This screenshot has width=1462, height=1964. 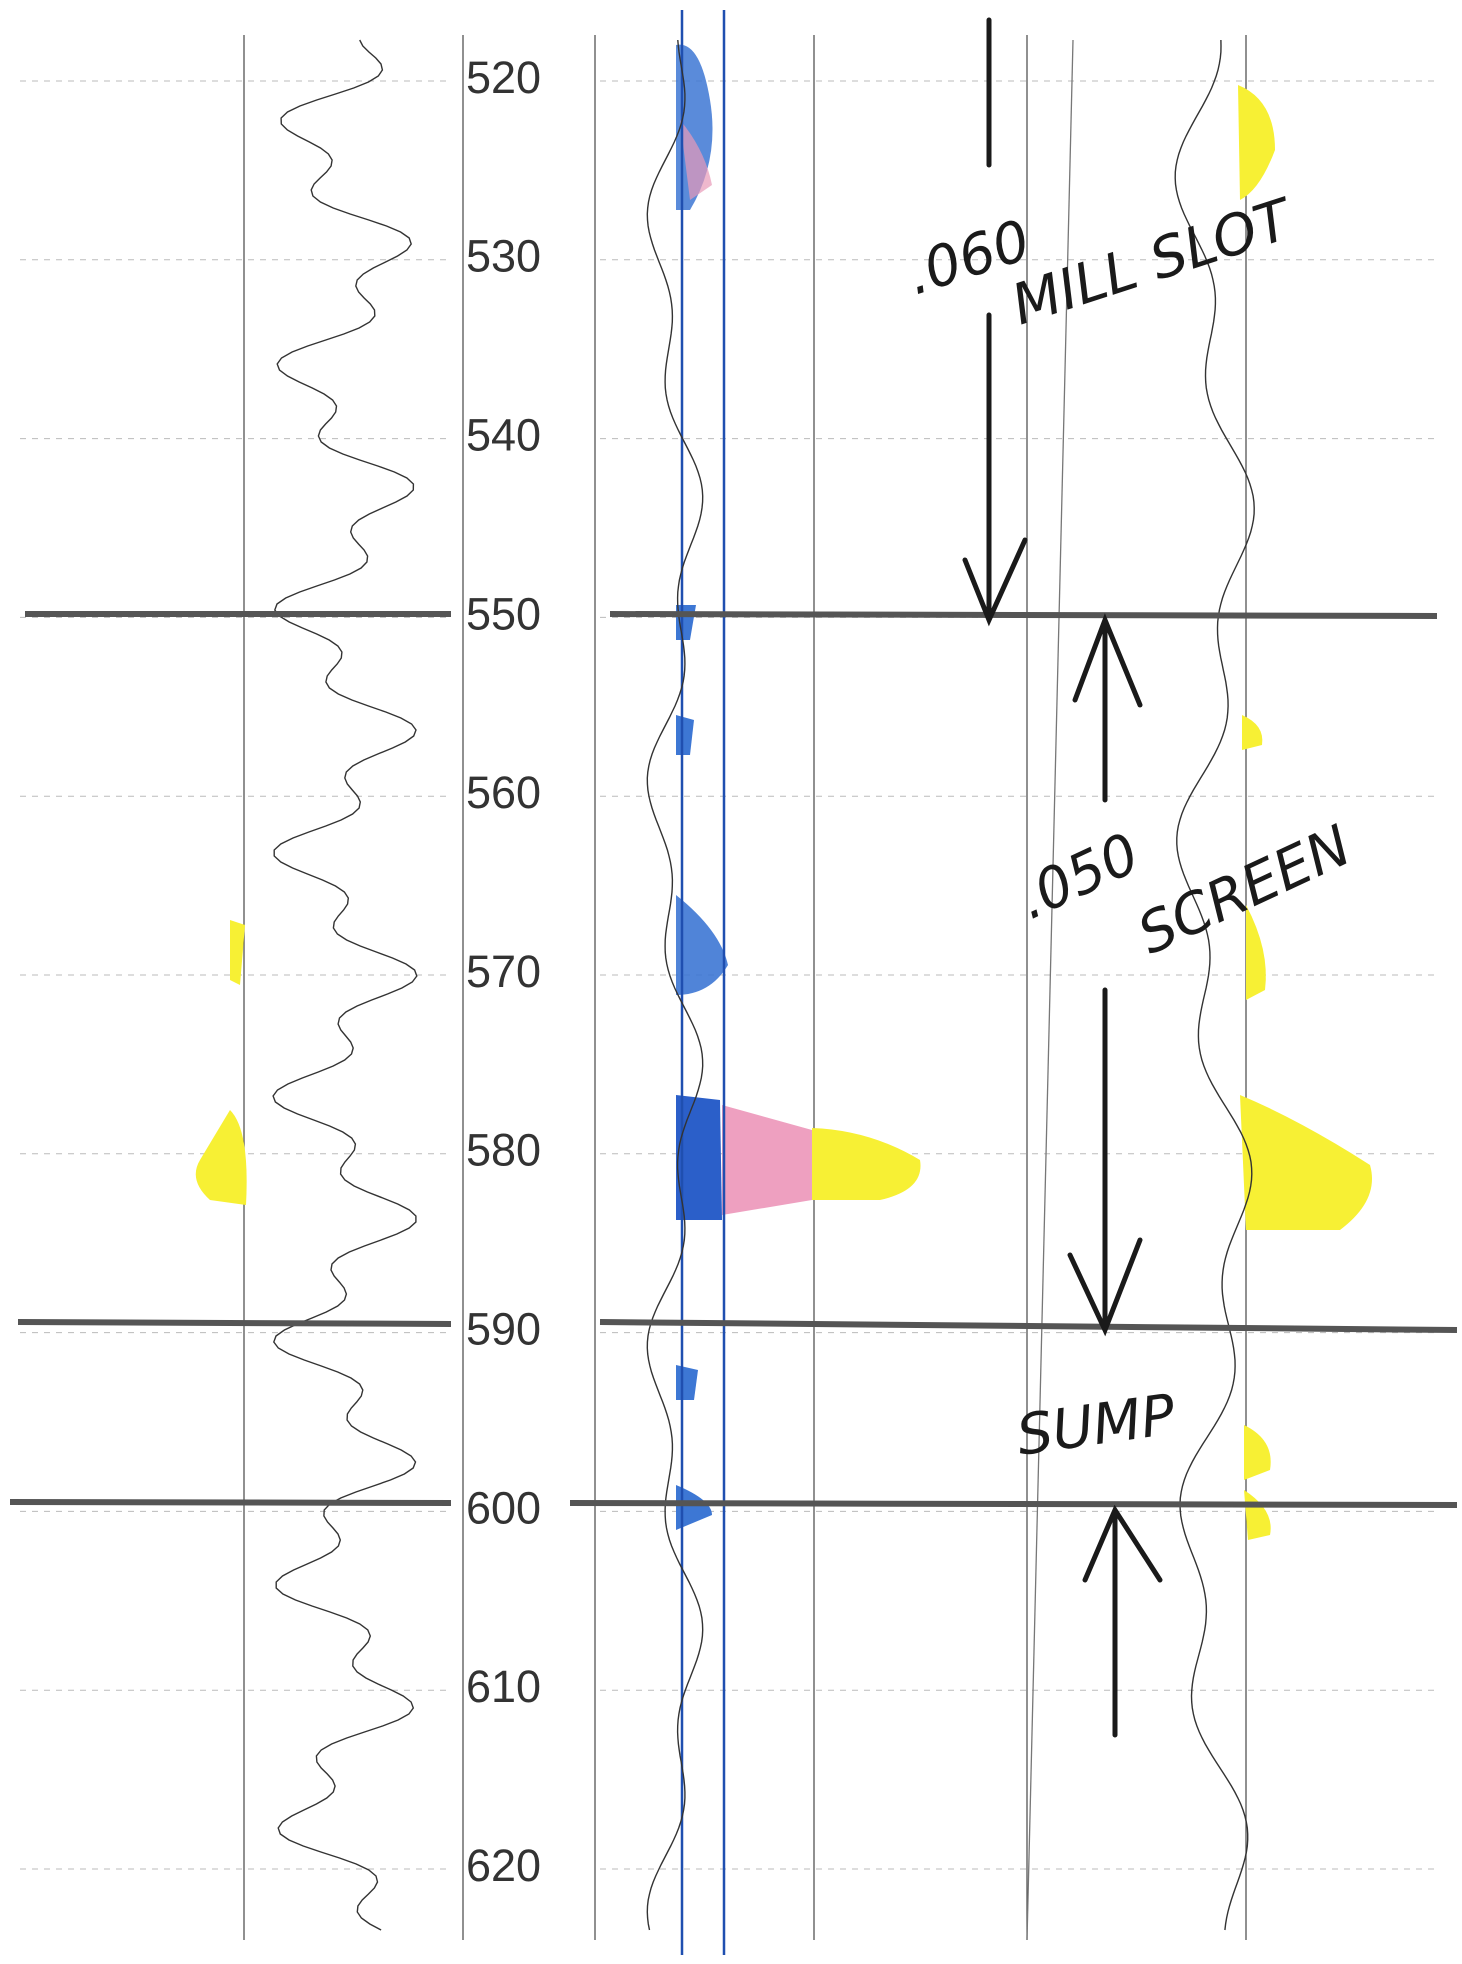 I want to click on depth-label: 540, so click(x=503, y=434).